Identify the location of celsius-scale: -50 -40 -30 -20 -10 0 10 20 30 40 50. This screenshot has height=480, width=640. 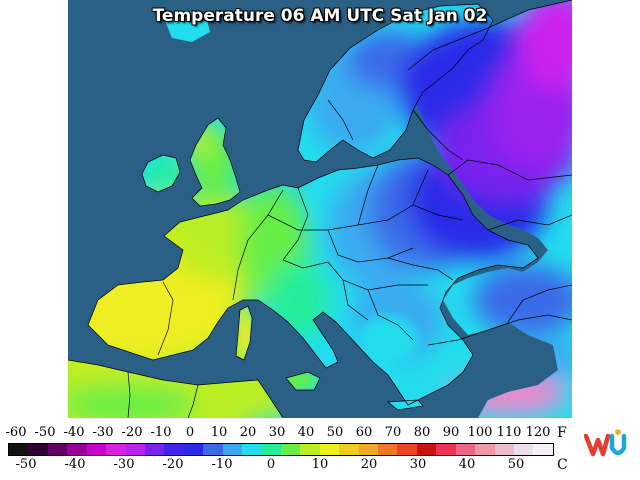
(280, 465).